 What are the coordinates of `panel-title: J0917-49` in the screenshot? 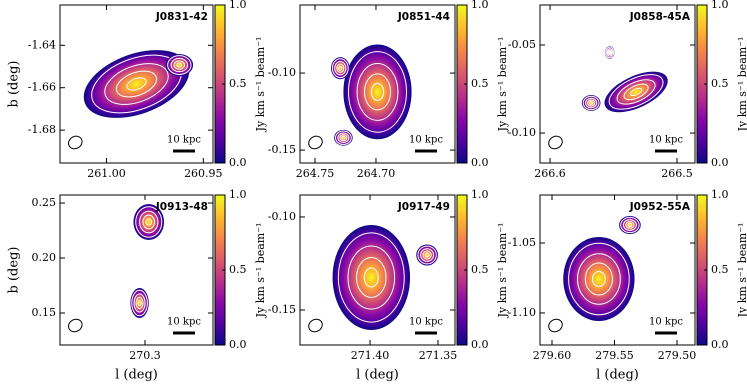 It's located at (423, 207).